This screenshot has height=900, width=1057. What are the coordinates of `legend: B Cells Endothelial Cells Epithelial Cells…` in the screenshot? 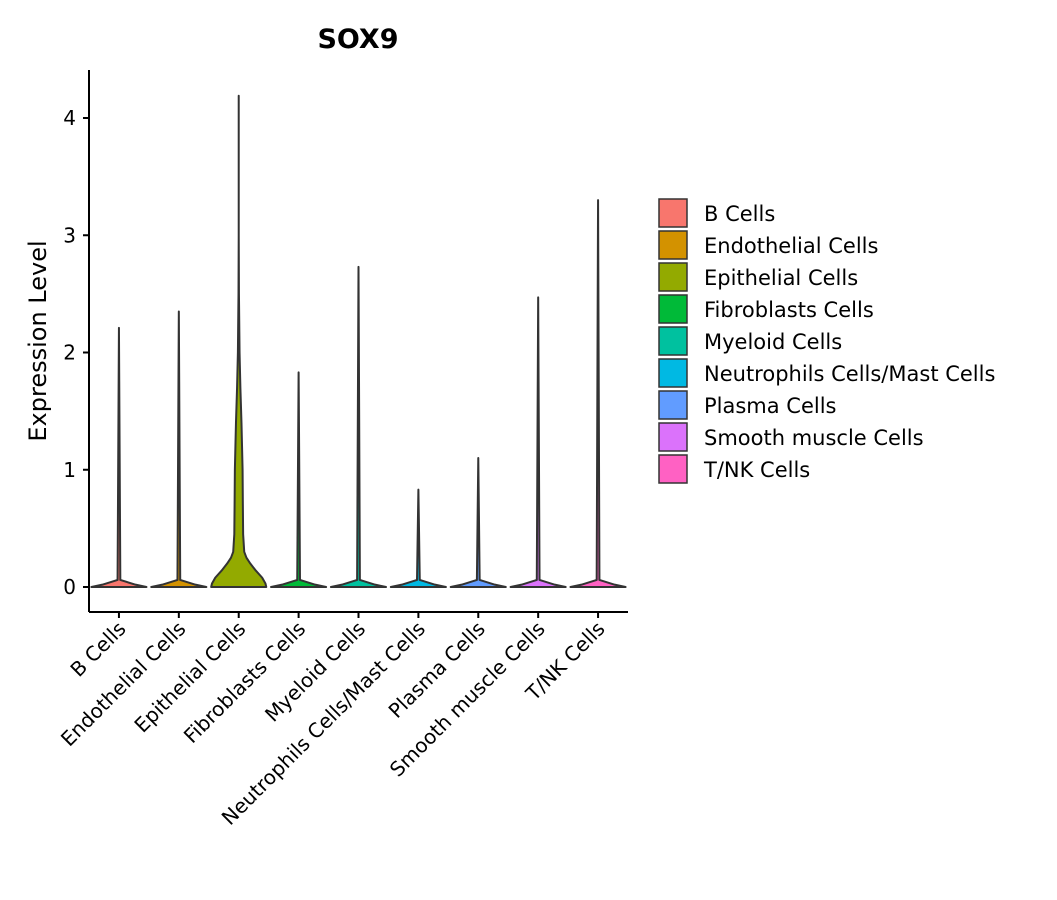 It's located at (826, 341).